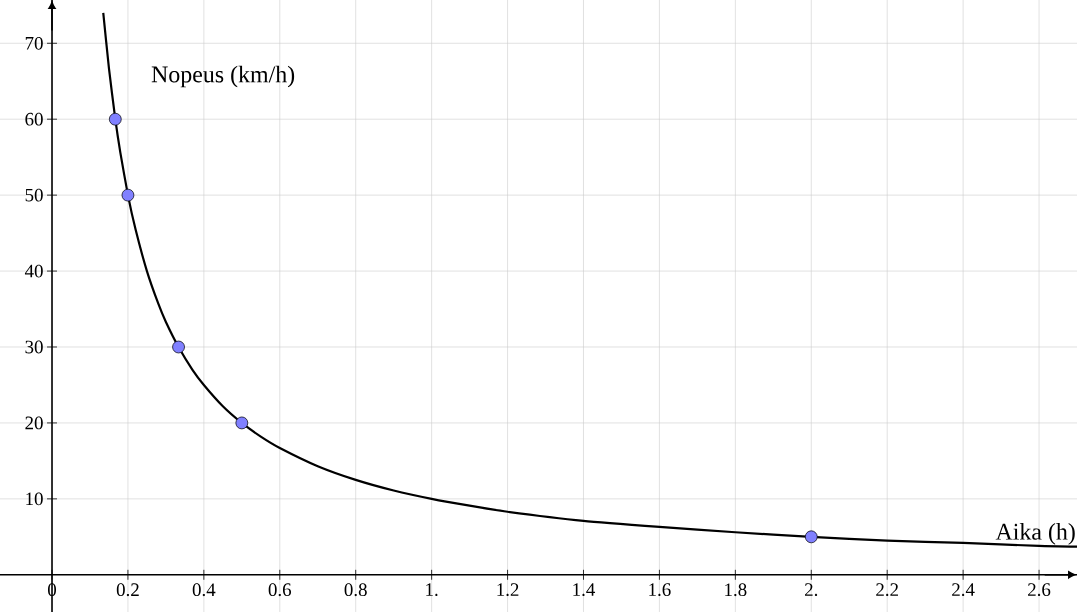 The width and height of the screenshot is (1077, 612). I want to click on y-tick-label: 30, so click(34, 347).